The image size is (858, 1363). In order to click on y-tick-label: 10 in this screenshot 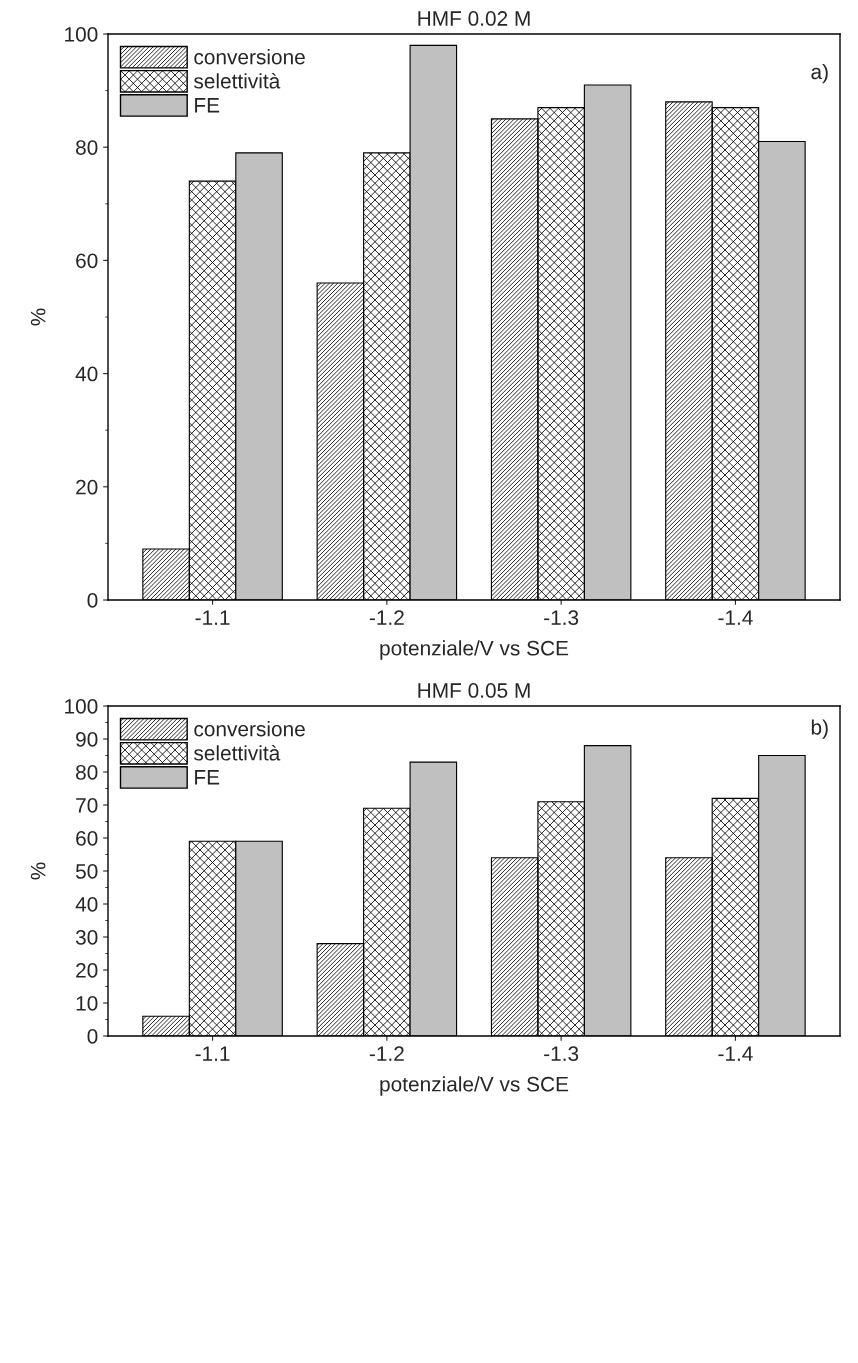, I will do `click(87, 1003)`.